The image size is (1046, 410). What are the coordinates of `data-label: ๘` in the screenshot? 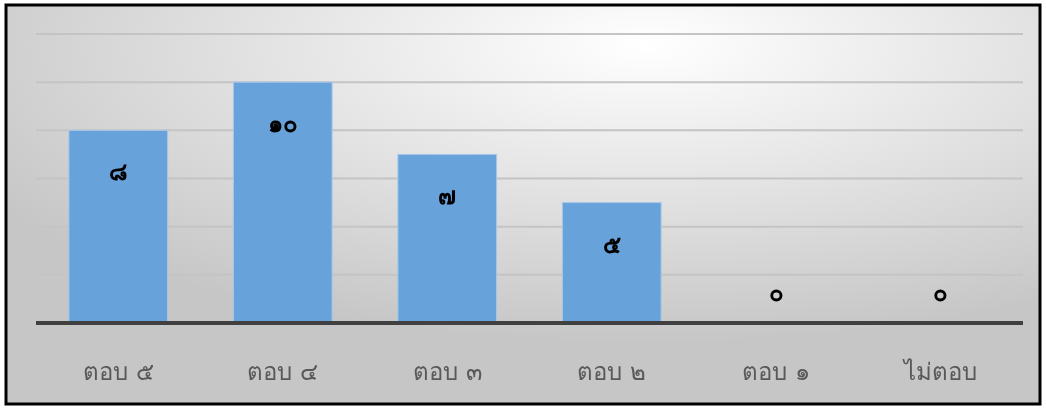 It's located at (118, 172).